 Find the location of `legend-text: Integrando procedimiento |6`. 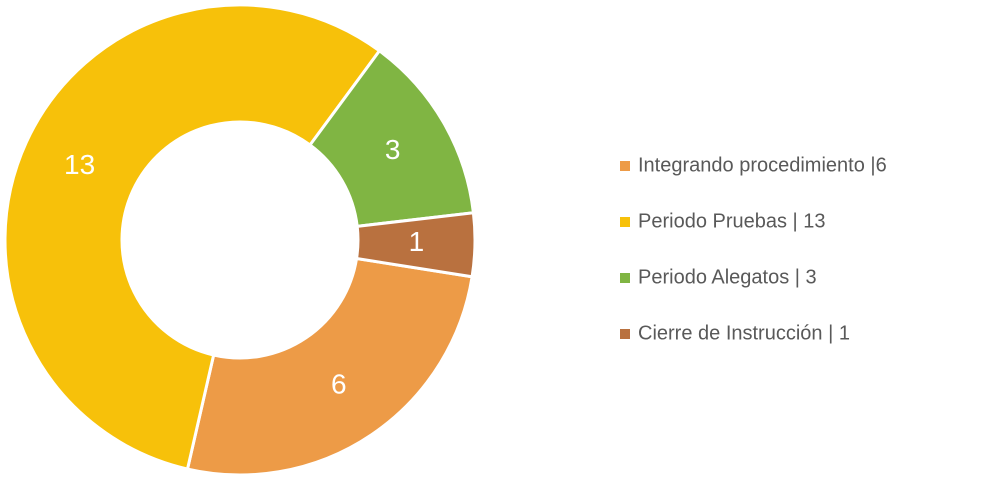

legend-text: Integrando procedimiento |6 is located at coordinates (762, 165).